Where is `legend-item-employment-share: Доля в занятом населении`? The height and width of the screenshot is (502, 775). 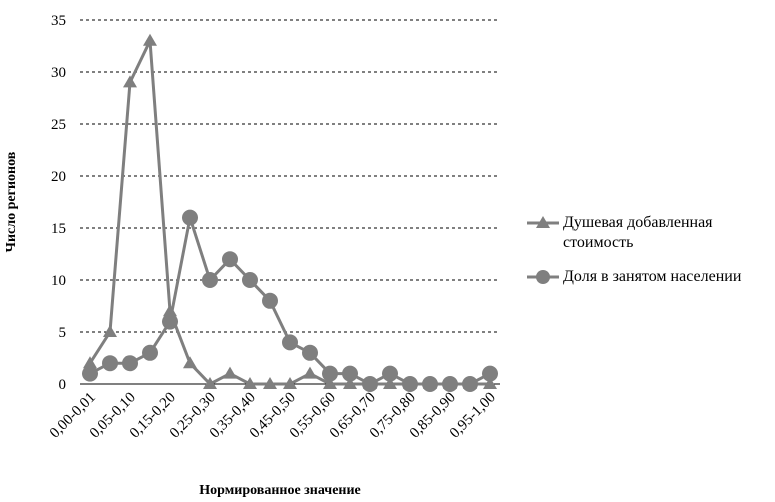 legend-item-employment-share: Доля в занятом населении is located at coordinates (647, 277).